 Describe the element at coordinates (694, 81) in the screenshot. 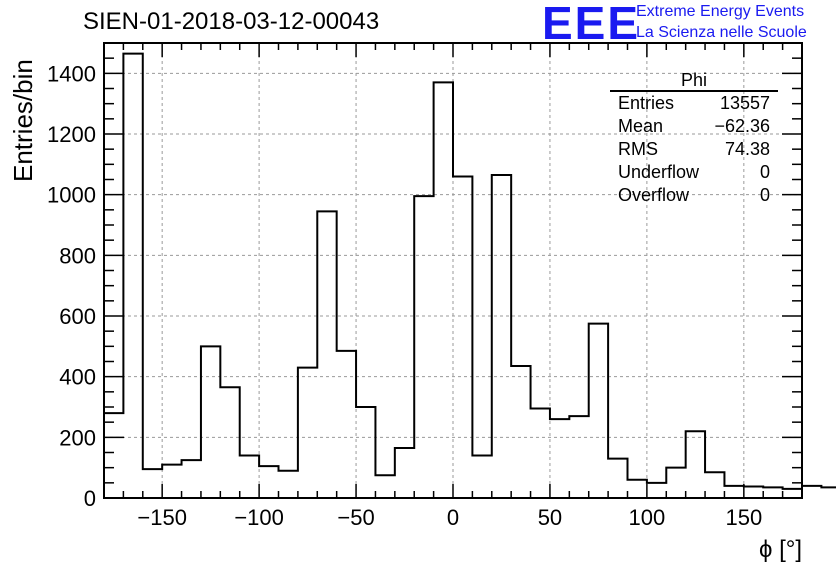

I see `stats-title: Phi` at that location.